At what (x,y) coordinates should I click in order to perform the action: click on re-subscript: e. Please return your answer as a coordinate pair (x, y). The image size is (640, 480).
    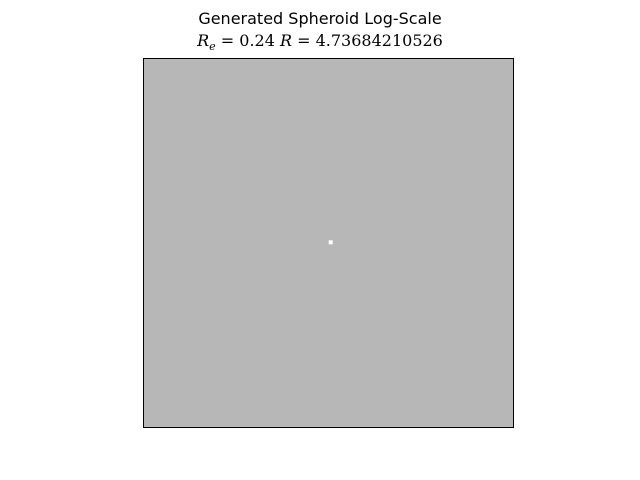
    Looking at the image, I should click on (212, 47).